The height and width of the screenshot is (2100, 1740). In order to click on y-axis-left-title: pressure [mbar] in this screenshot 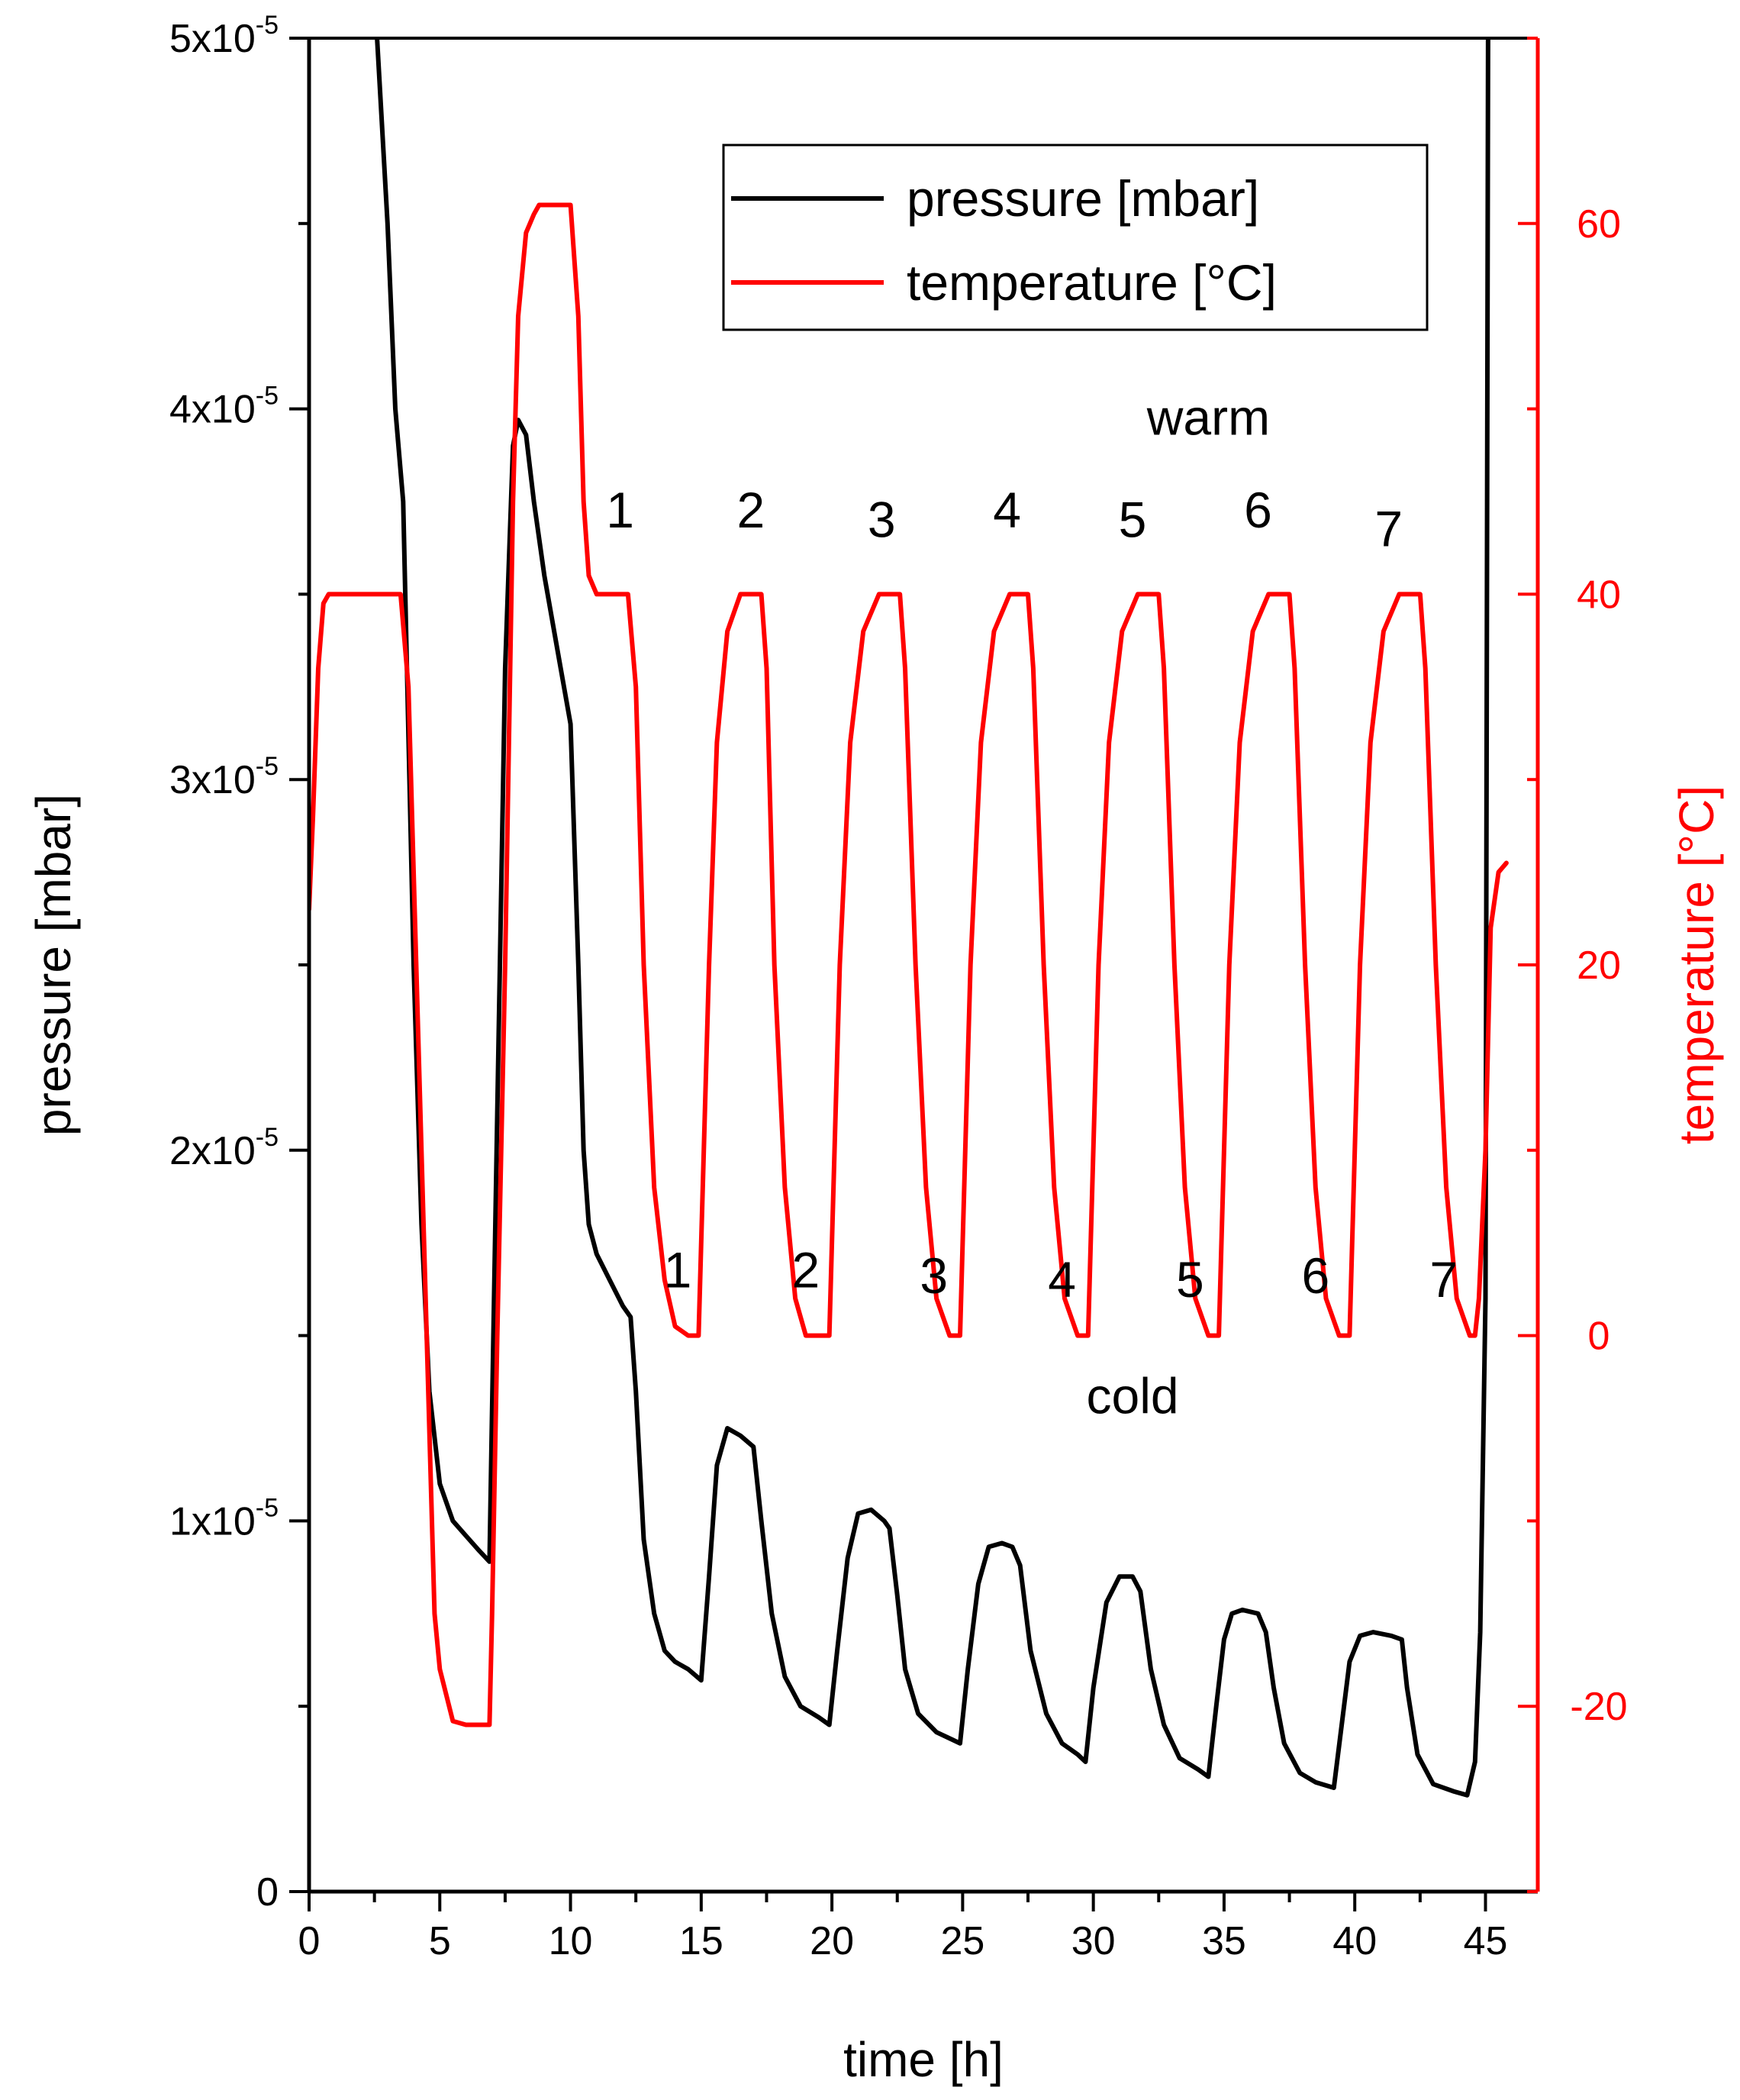, I will do `click(53, 965)`.